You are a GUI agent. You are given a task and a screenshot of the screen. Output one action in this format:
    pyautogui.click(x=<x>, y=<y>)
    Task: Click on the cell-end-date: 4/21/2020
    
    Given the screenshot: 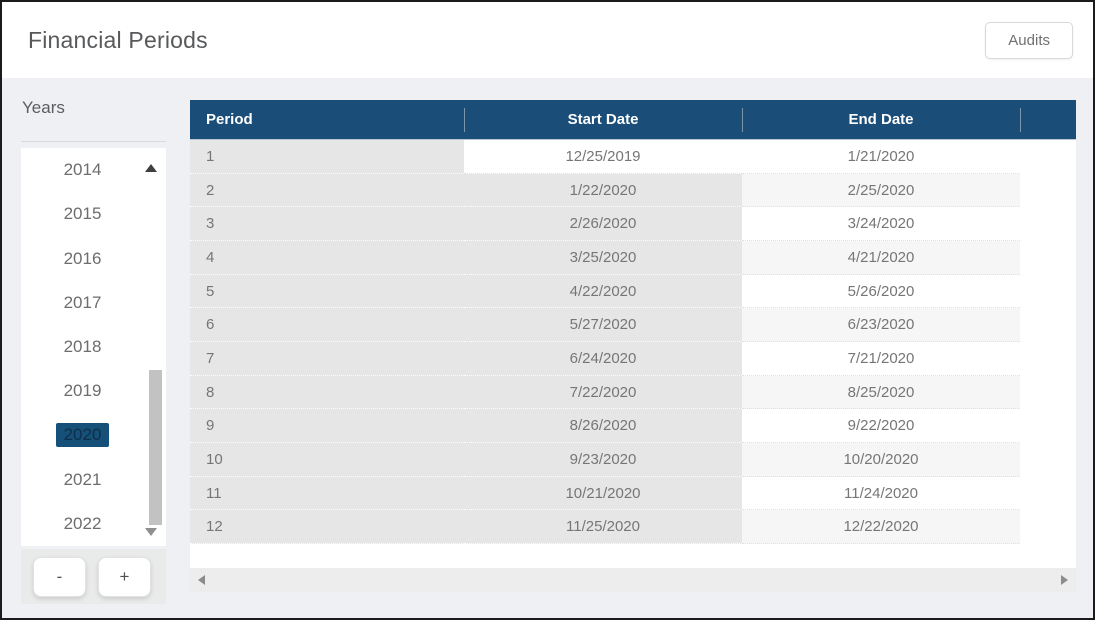 What is the action you would take?
    pyautogui.click(x=881, y=258)
    